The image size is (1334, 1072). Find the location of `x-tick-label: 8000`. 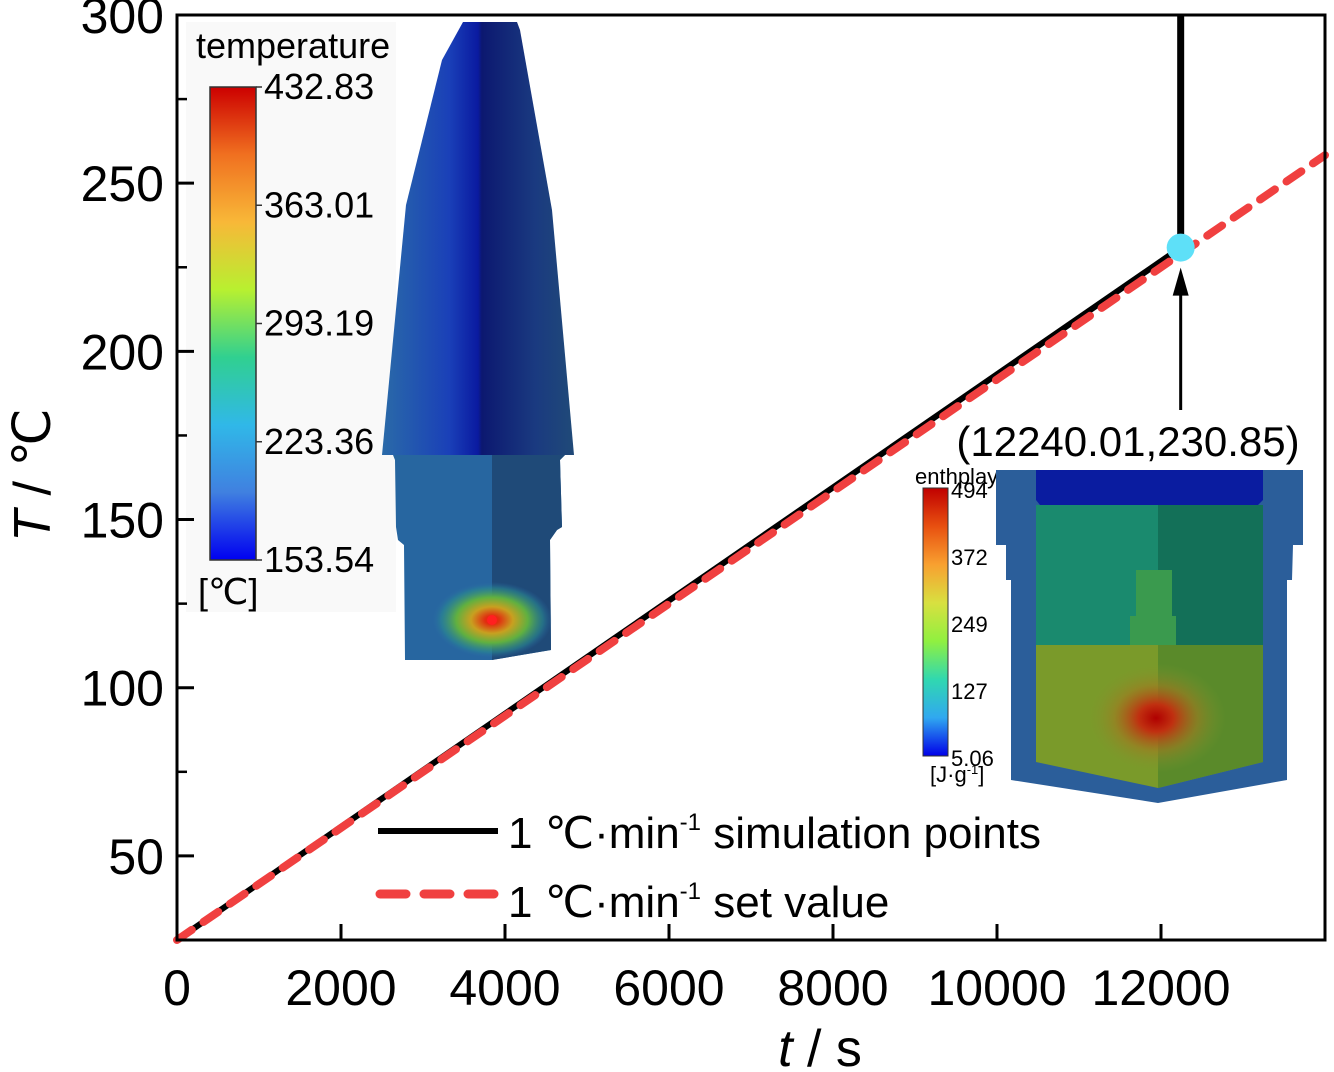

x-tick-label: 8000 is located at coordinates (832, 988).